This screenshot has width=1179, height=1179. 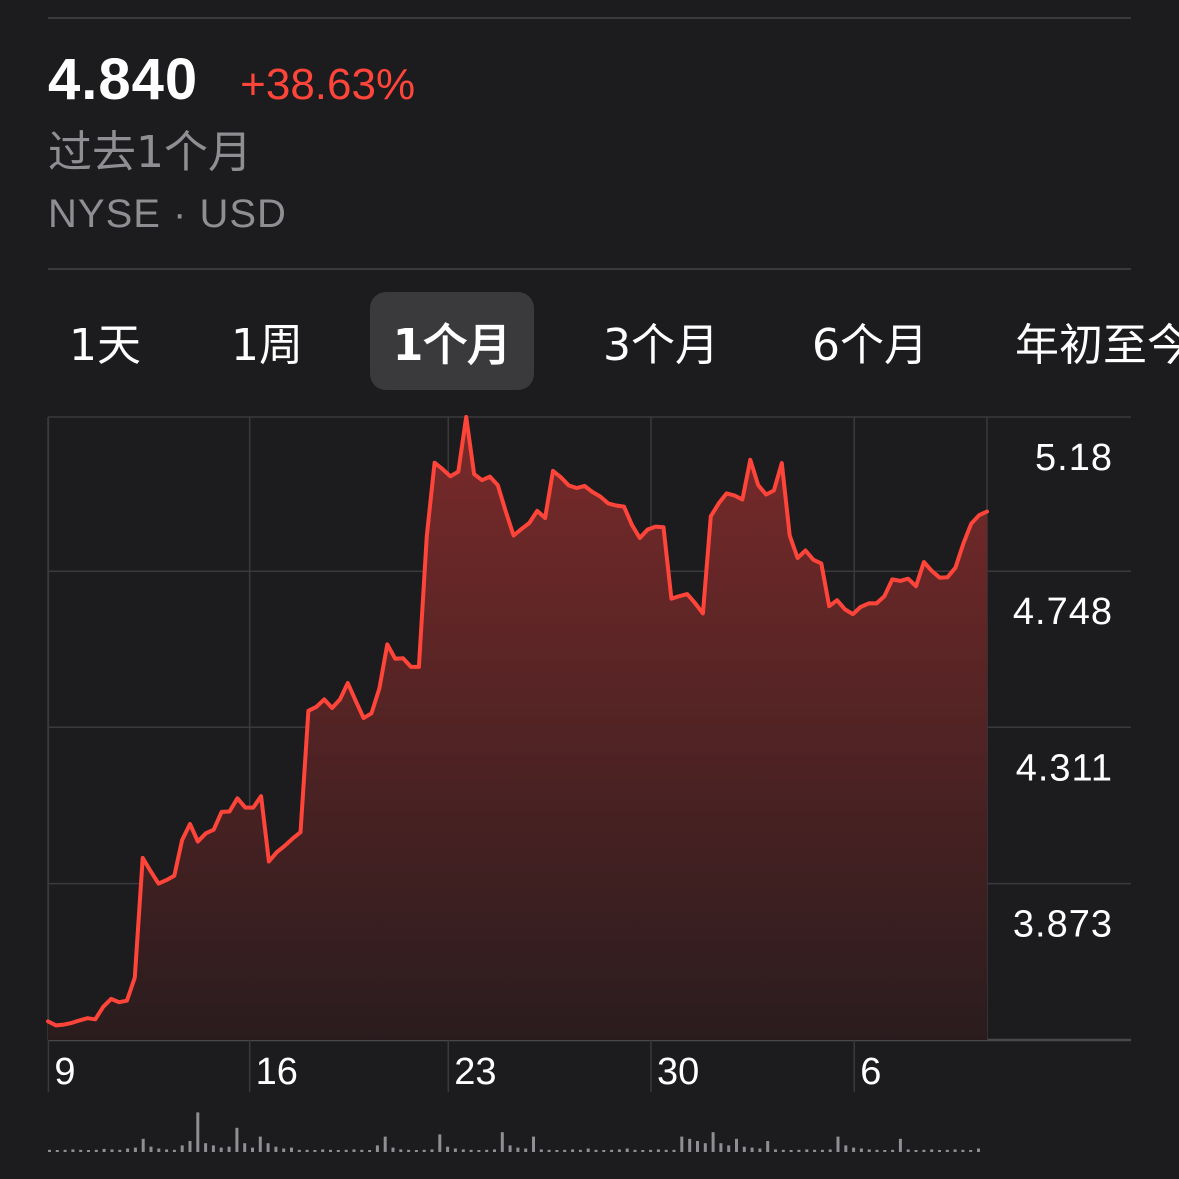 What do you see at coordinates (589, 342) in the screenshot?
I see `range-tabs: 1天 1周 1个月 3个月 6个月 年初至今` at bounding box center [589, 342].